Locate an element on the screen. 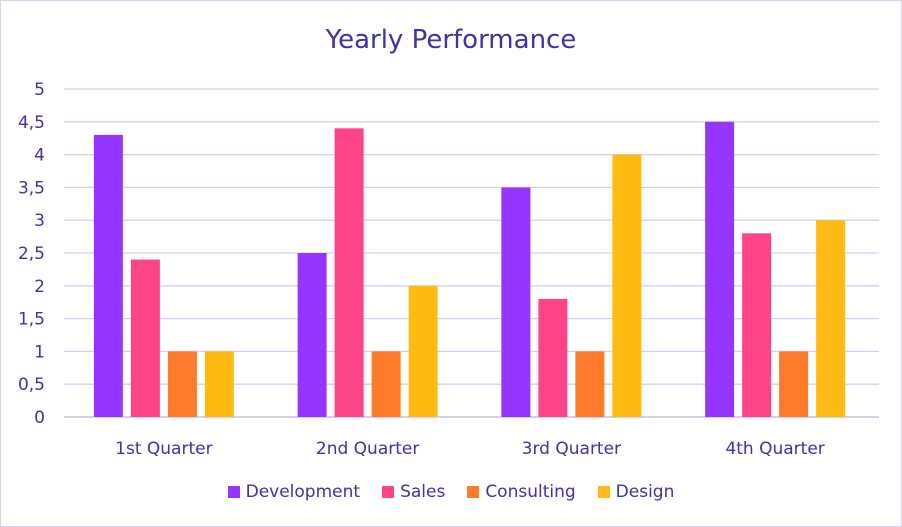 This screenshot has height=527, width=902. x-tick-label: 3rd Quarter is located at coordinates (571, 449).